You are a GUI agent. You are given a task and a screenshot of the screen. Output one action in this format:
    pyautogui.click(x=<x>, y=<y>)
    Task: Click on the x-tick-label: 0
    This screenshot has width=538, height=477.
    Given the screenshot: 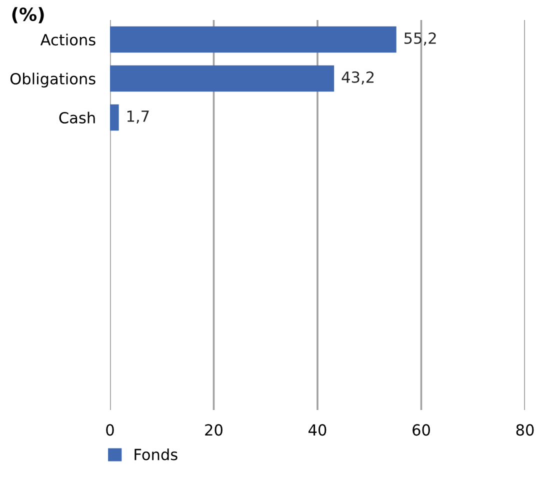 What is the action you would take?
    pyautogui.click(x=110, y=430)
    